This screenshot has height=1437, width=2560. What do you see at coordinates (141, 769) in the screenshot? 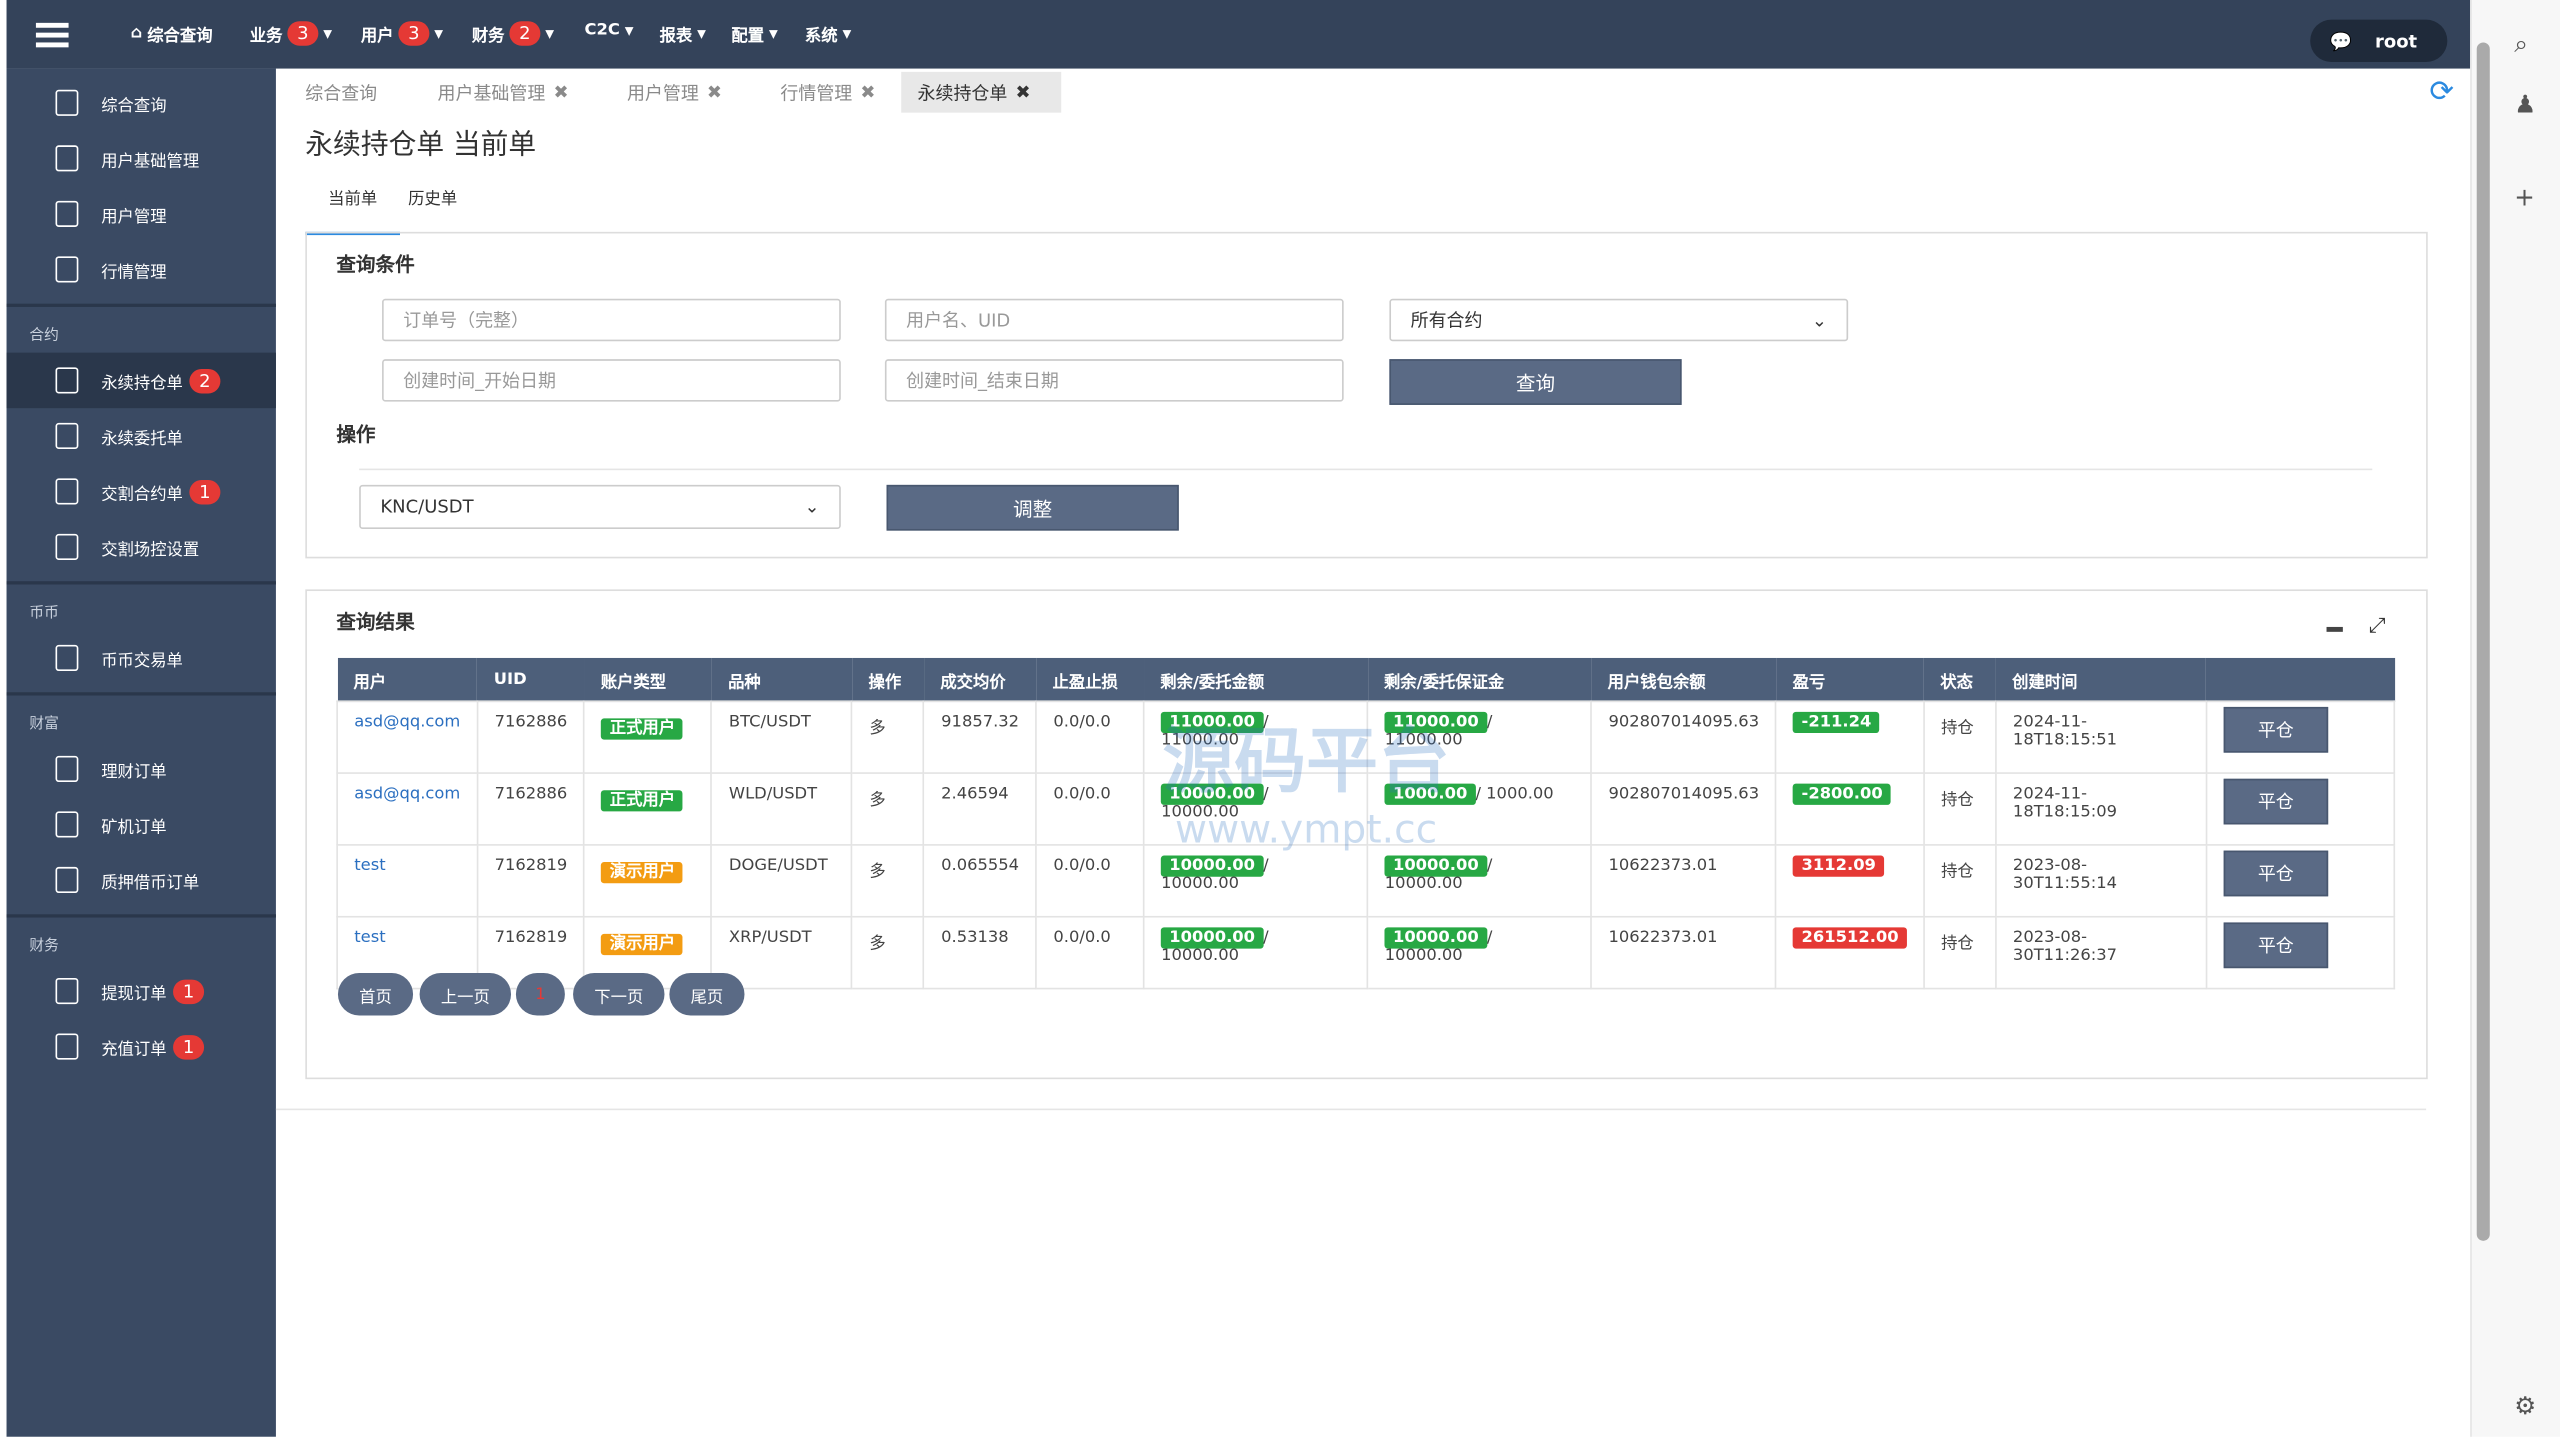
I see `sidebar-item: 理财订单` at bounding box center [141, 769].